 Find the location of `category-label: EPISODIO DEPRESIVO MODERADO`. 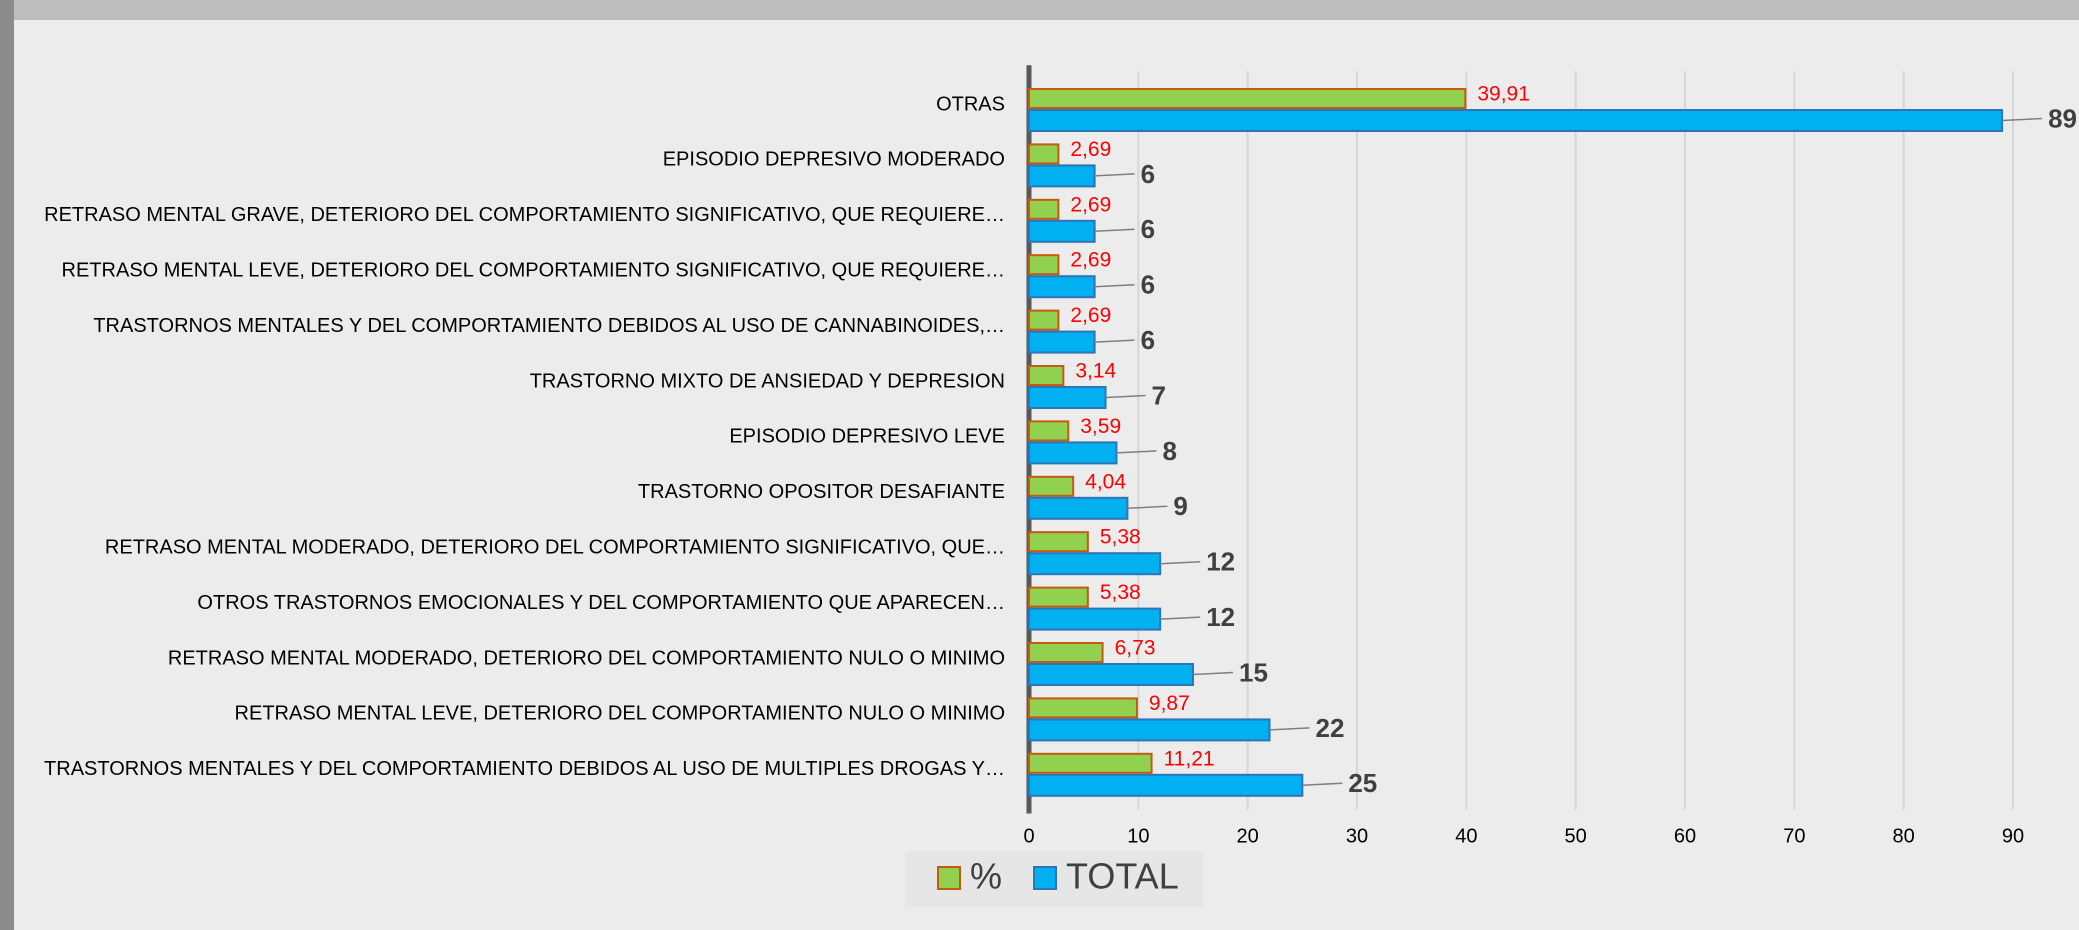

category-label: EPISODIO DEPRESIVO MODERADO is located at coordinates (834, 160).